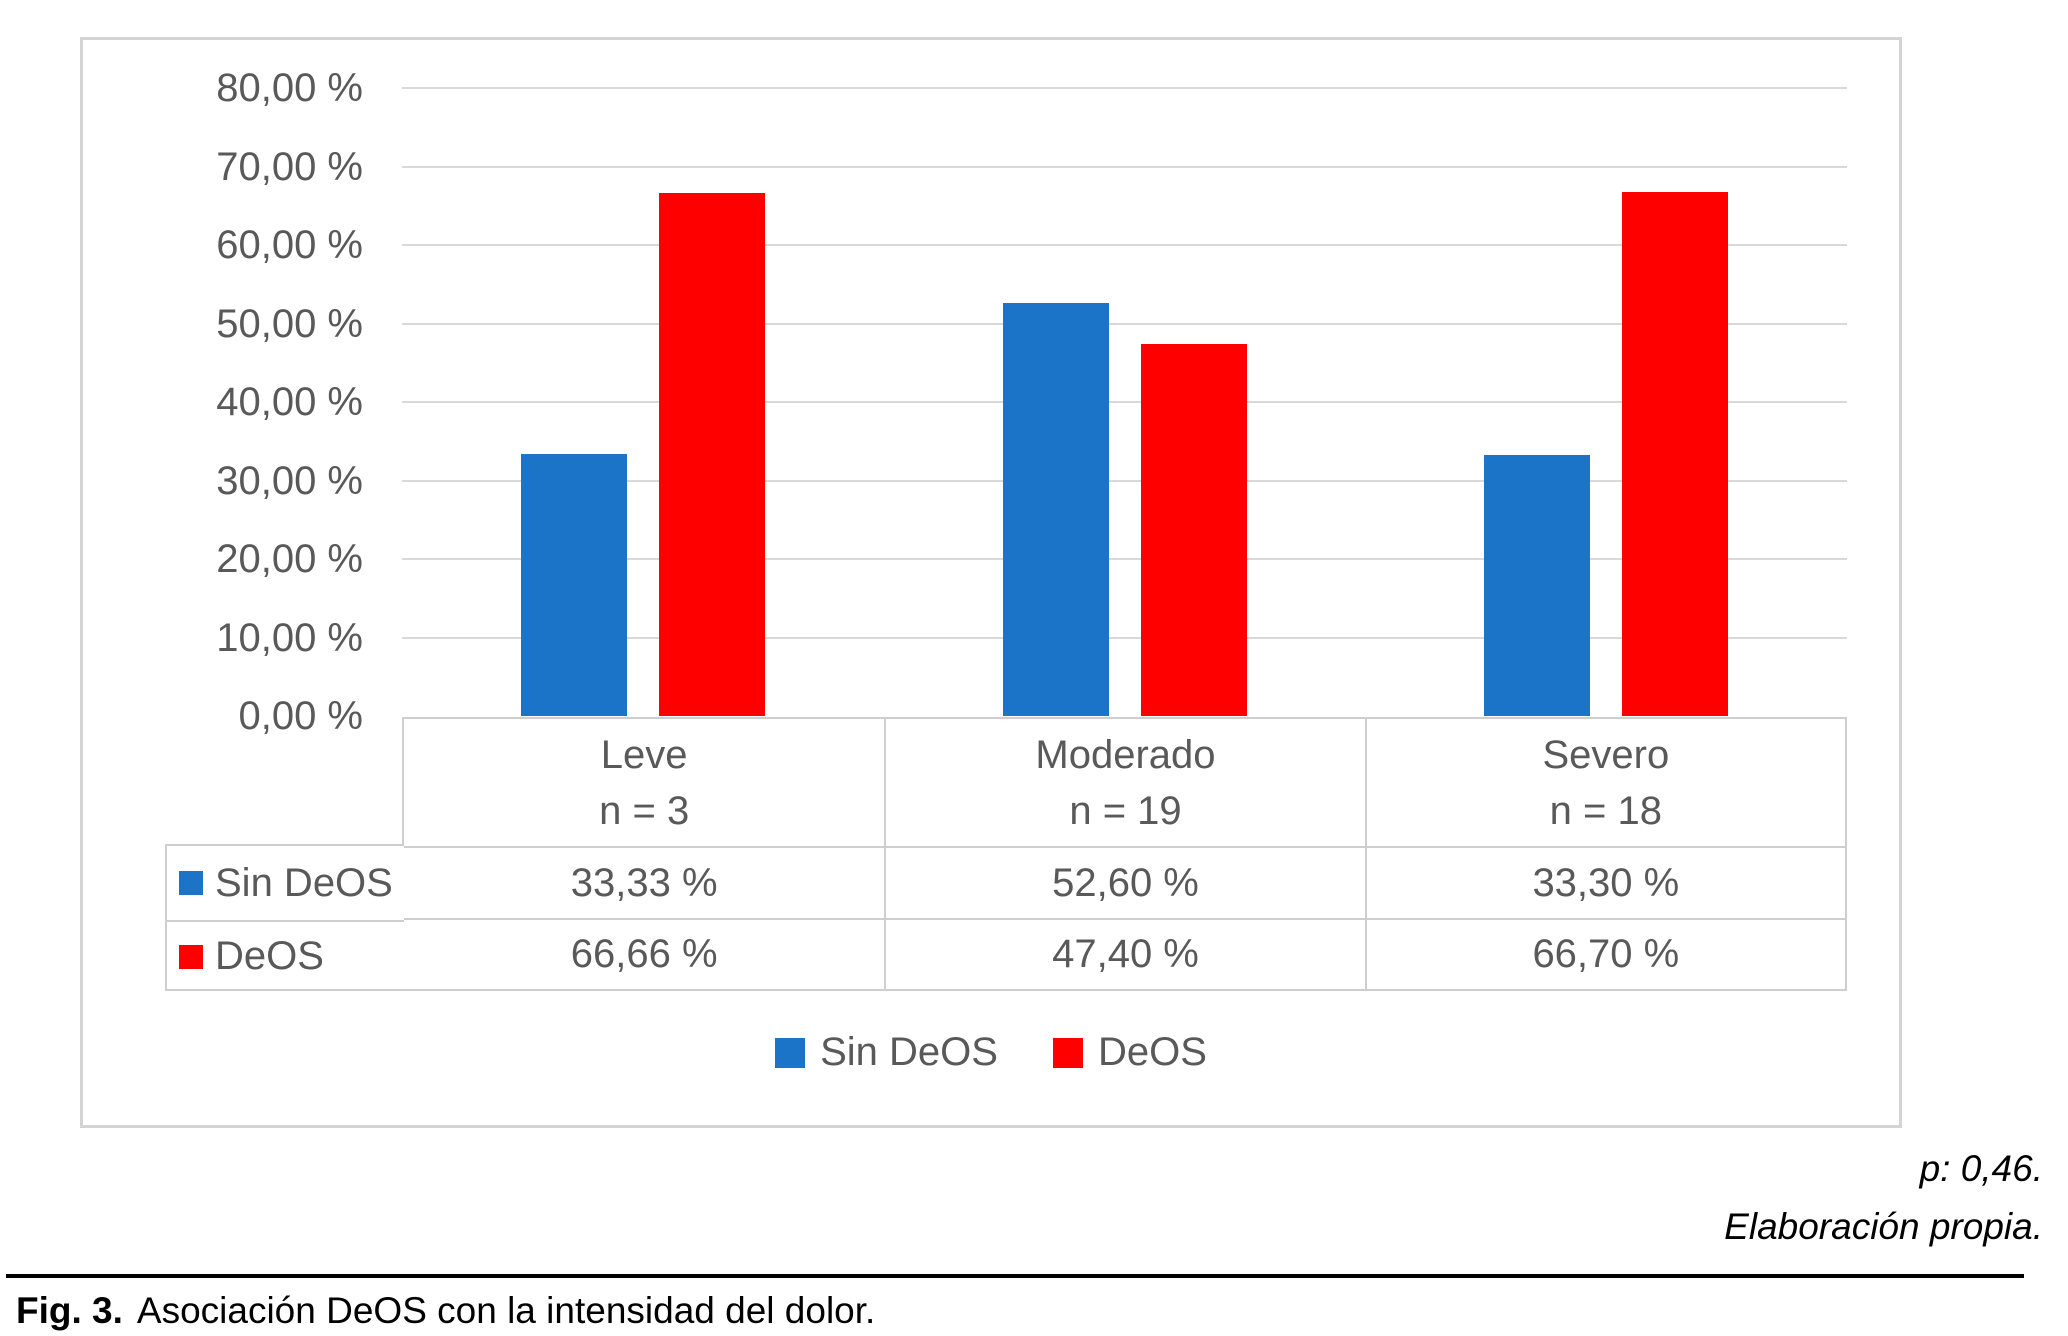 The height and width of the screenshot is (1336, 2068). Describe the element at coordinates (1604, 782) in the screenshot. I see `table-header-severo: Severo n = 18` at that location.